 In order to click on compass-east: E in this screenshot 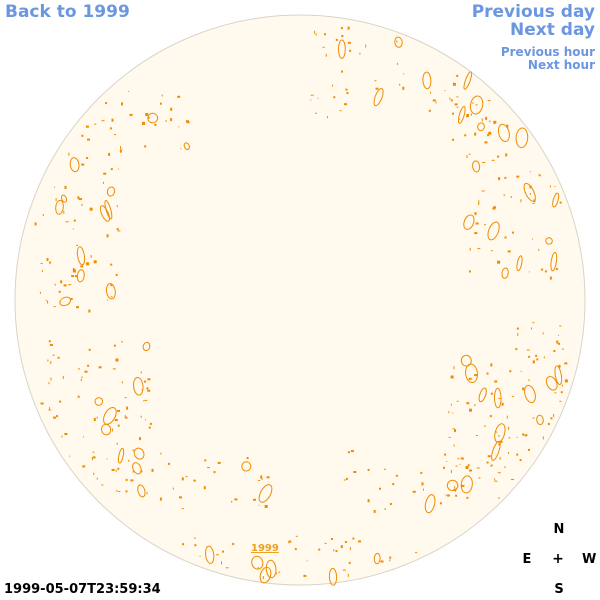, I will do `click(527, 559)`.